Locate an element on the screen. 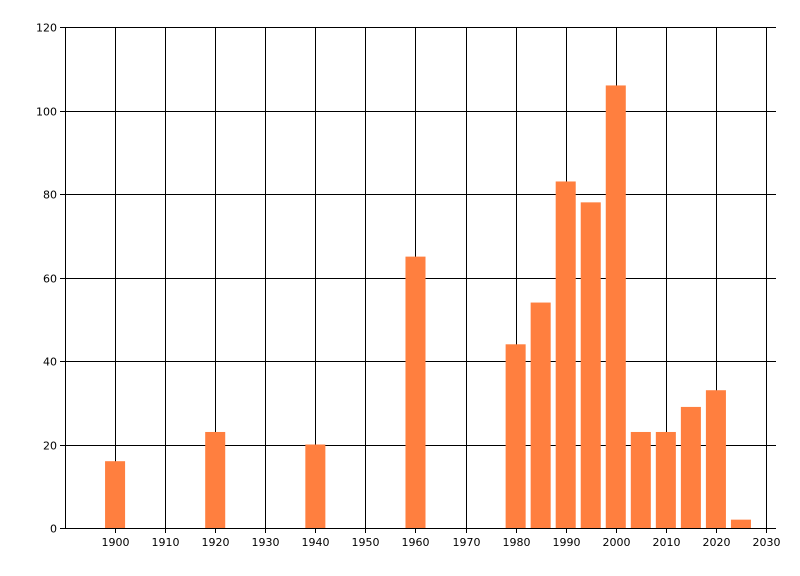 Image resolution: width=800 pixels, height=576 pixels. bar-1990 is located at coordinates (565, 354).